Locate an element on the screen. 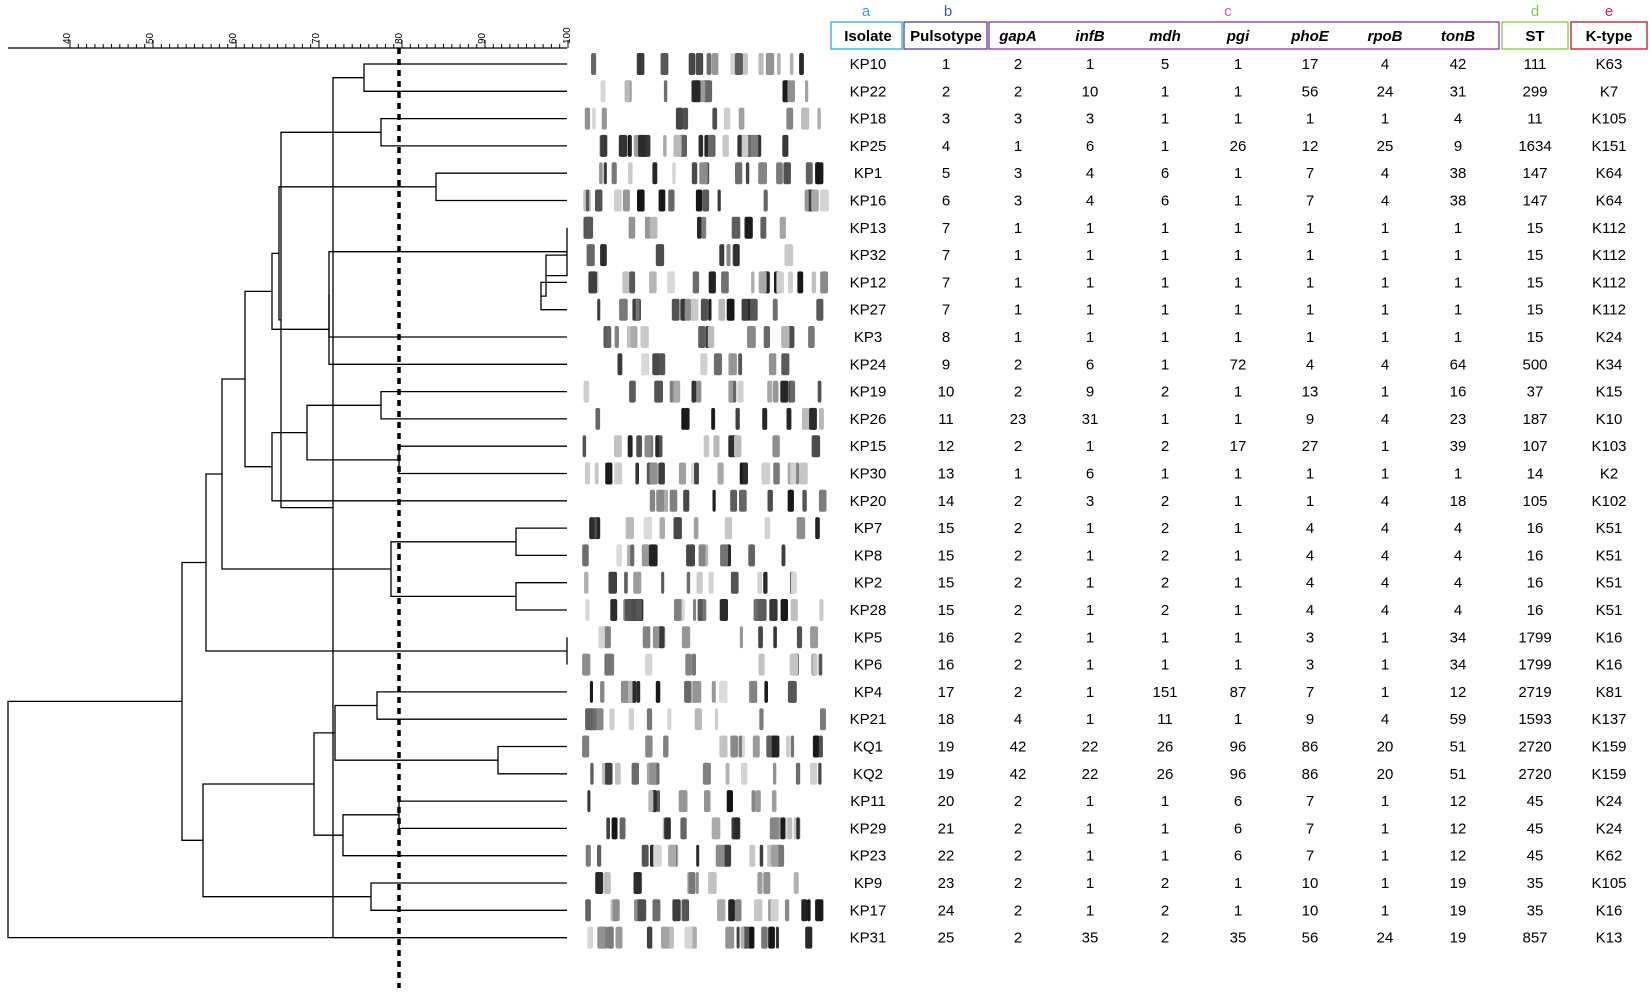 This screenshot has width=1650, height=992. cell-gapA: 2 is located at coordinates (1018, 501).